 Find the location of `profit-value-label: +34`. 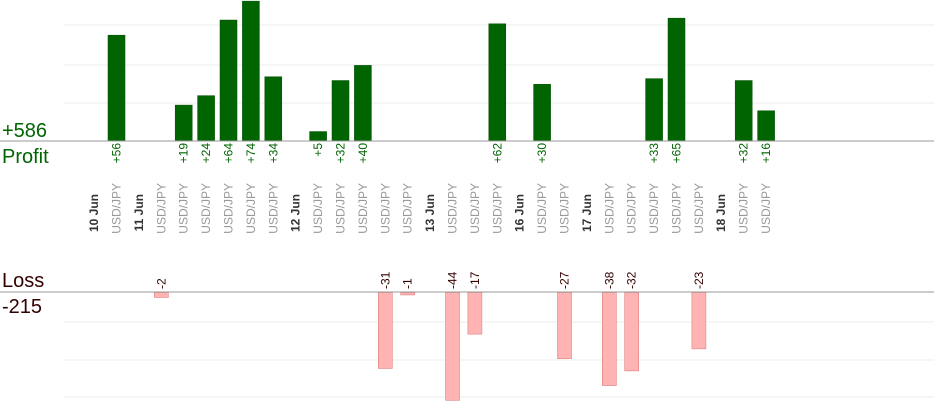

profit-value-label: +34 is located at coordinates (273, 153).